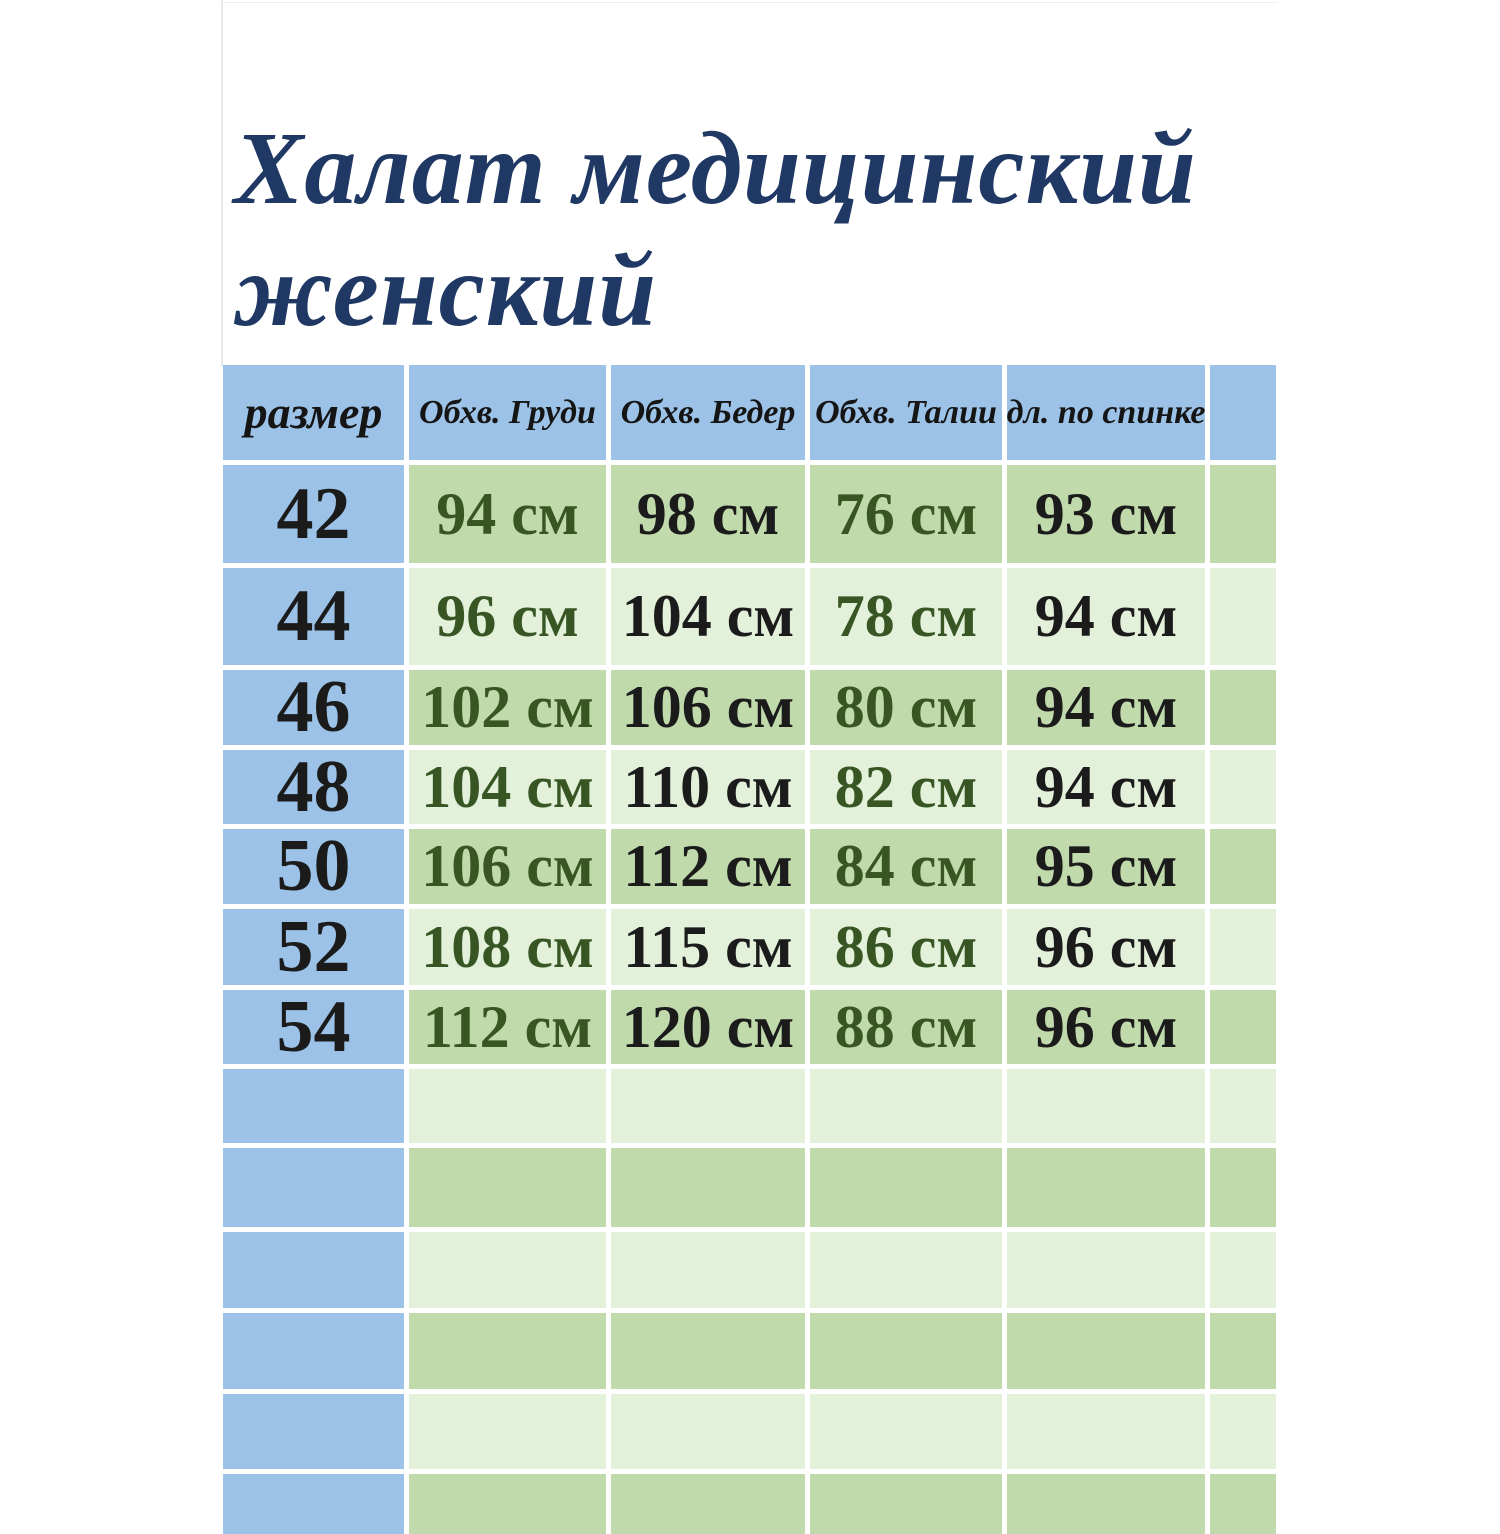 Image resolution: width=1500 pixels, height=1534 pixels. What do you see at coordinates (906, 866) in the screenshot?
I see `value-cell-waist: 84 см` at bounding box center [906, 866].